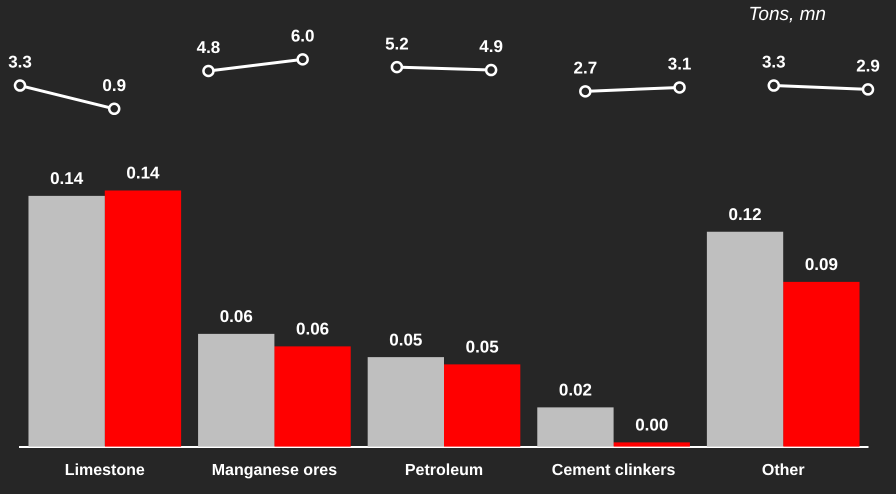  I want to click on data-label: 5.2, so click(397, 44).